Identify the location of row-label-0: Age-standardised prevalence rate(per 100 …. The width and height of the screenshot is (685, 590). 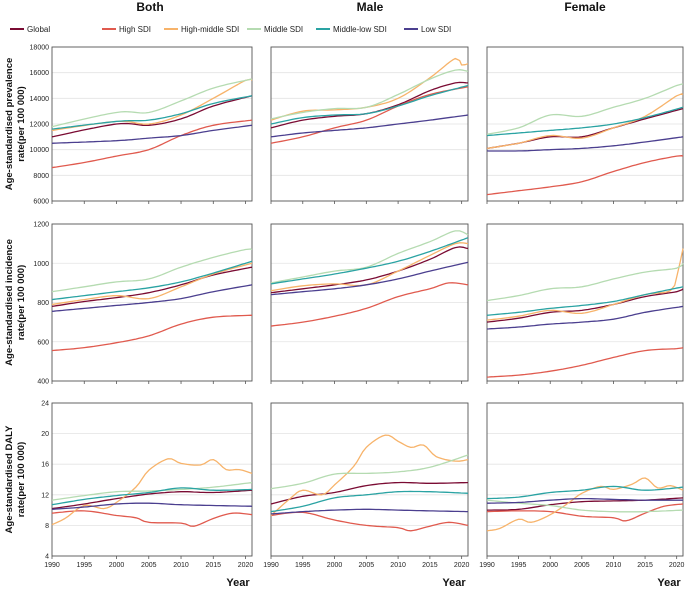
(15, 124).